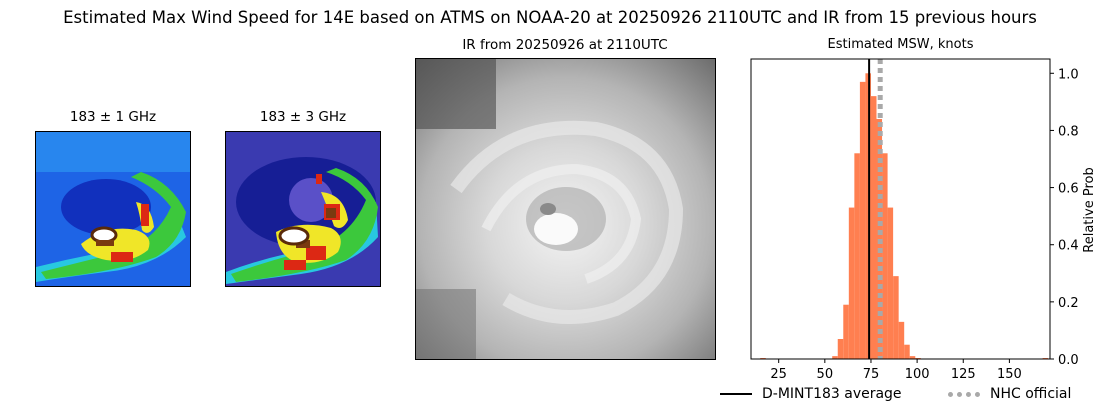 The height and width of the screenshot is (409, 1100). What do you see at coordinates (565, 45) in the screenshot?
I see `ir-title: IR from 20250926 at 2110UTC` at bounding box center [565, 45].